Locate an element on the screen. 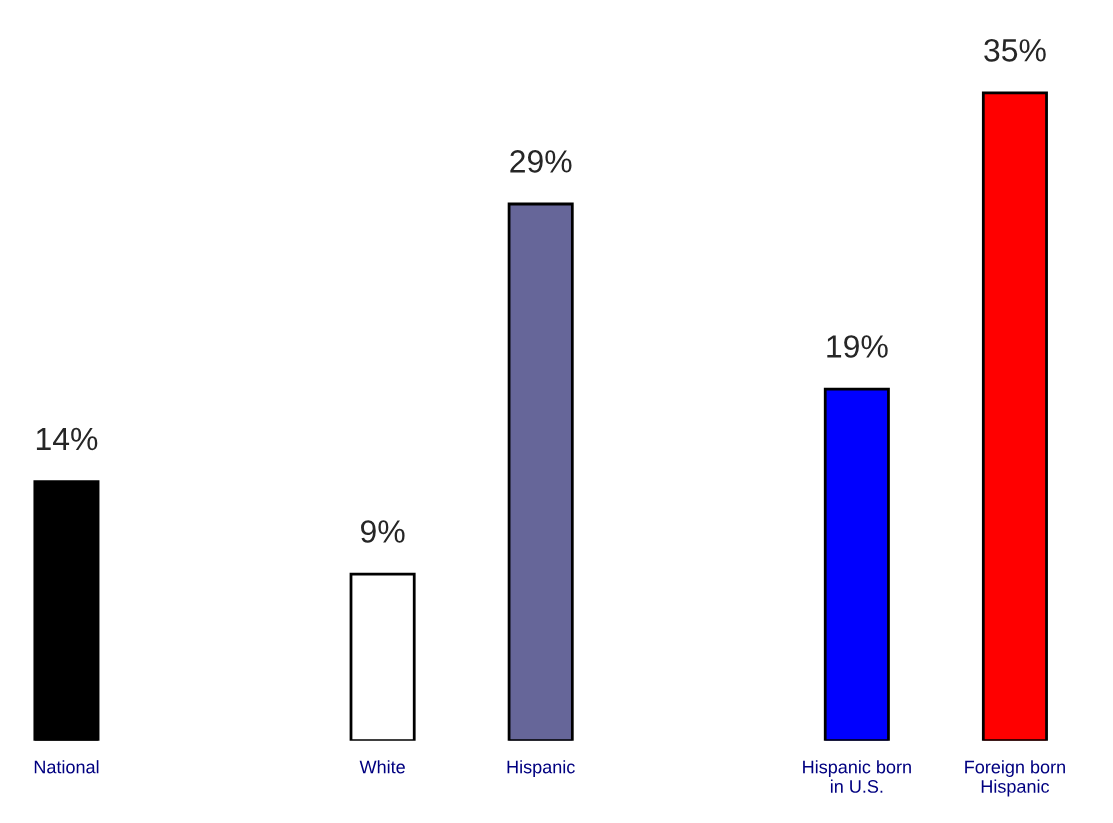 Image resolution: width=1113 pixels, height=823 pixels. x-tick-label: Hispanic is located at coordinates (541, 768).